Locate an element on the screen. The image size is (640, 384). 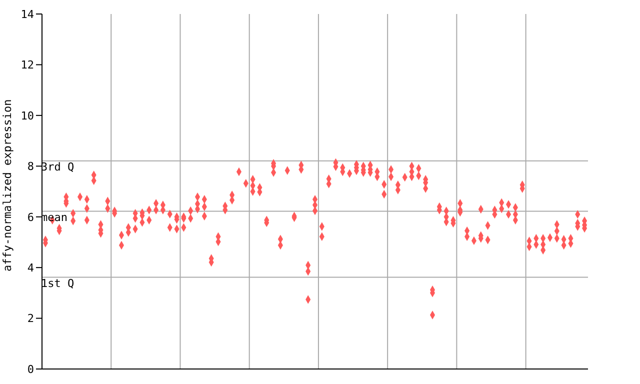
y-axis-title: affy-normalized expression is located at coordinates (7, 185).